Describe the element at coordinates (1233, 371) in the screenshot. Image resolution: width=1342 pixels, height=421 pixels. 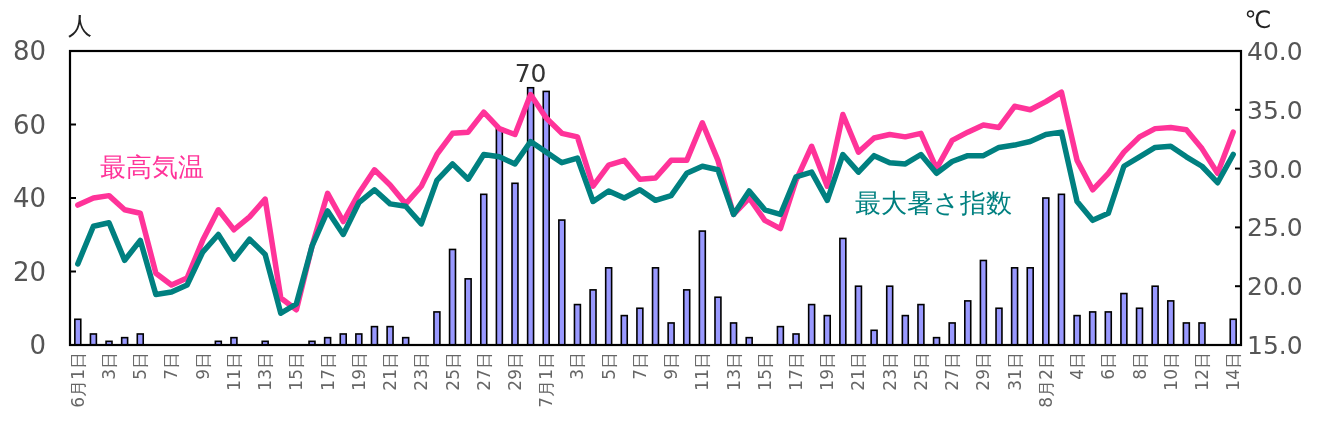
I see `x-tick-label: 14日` at that location.